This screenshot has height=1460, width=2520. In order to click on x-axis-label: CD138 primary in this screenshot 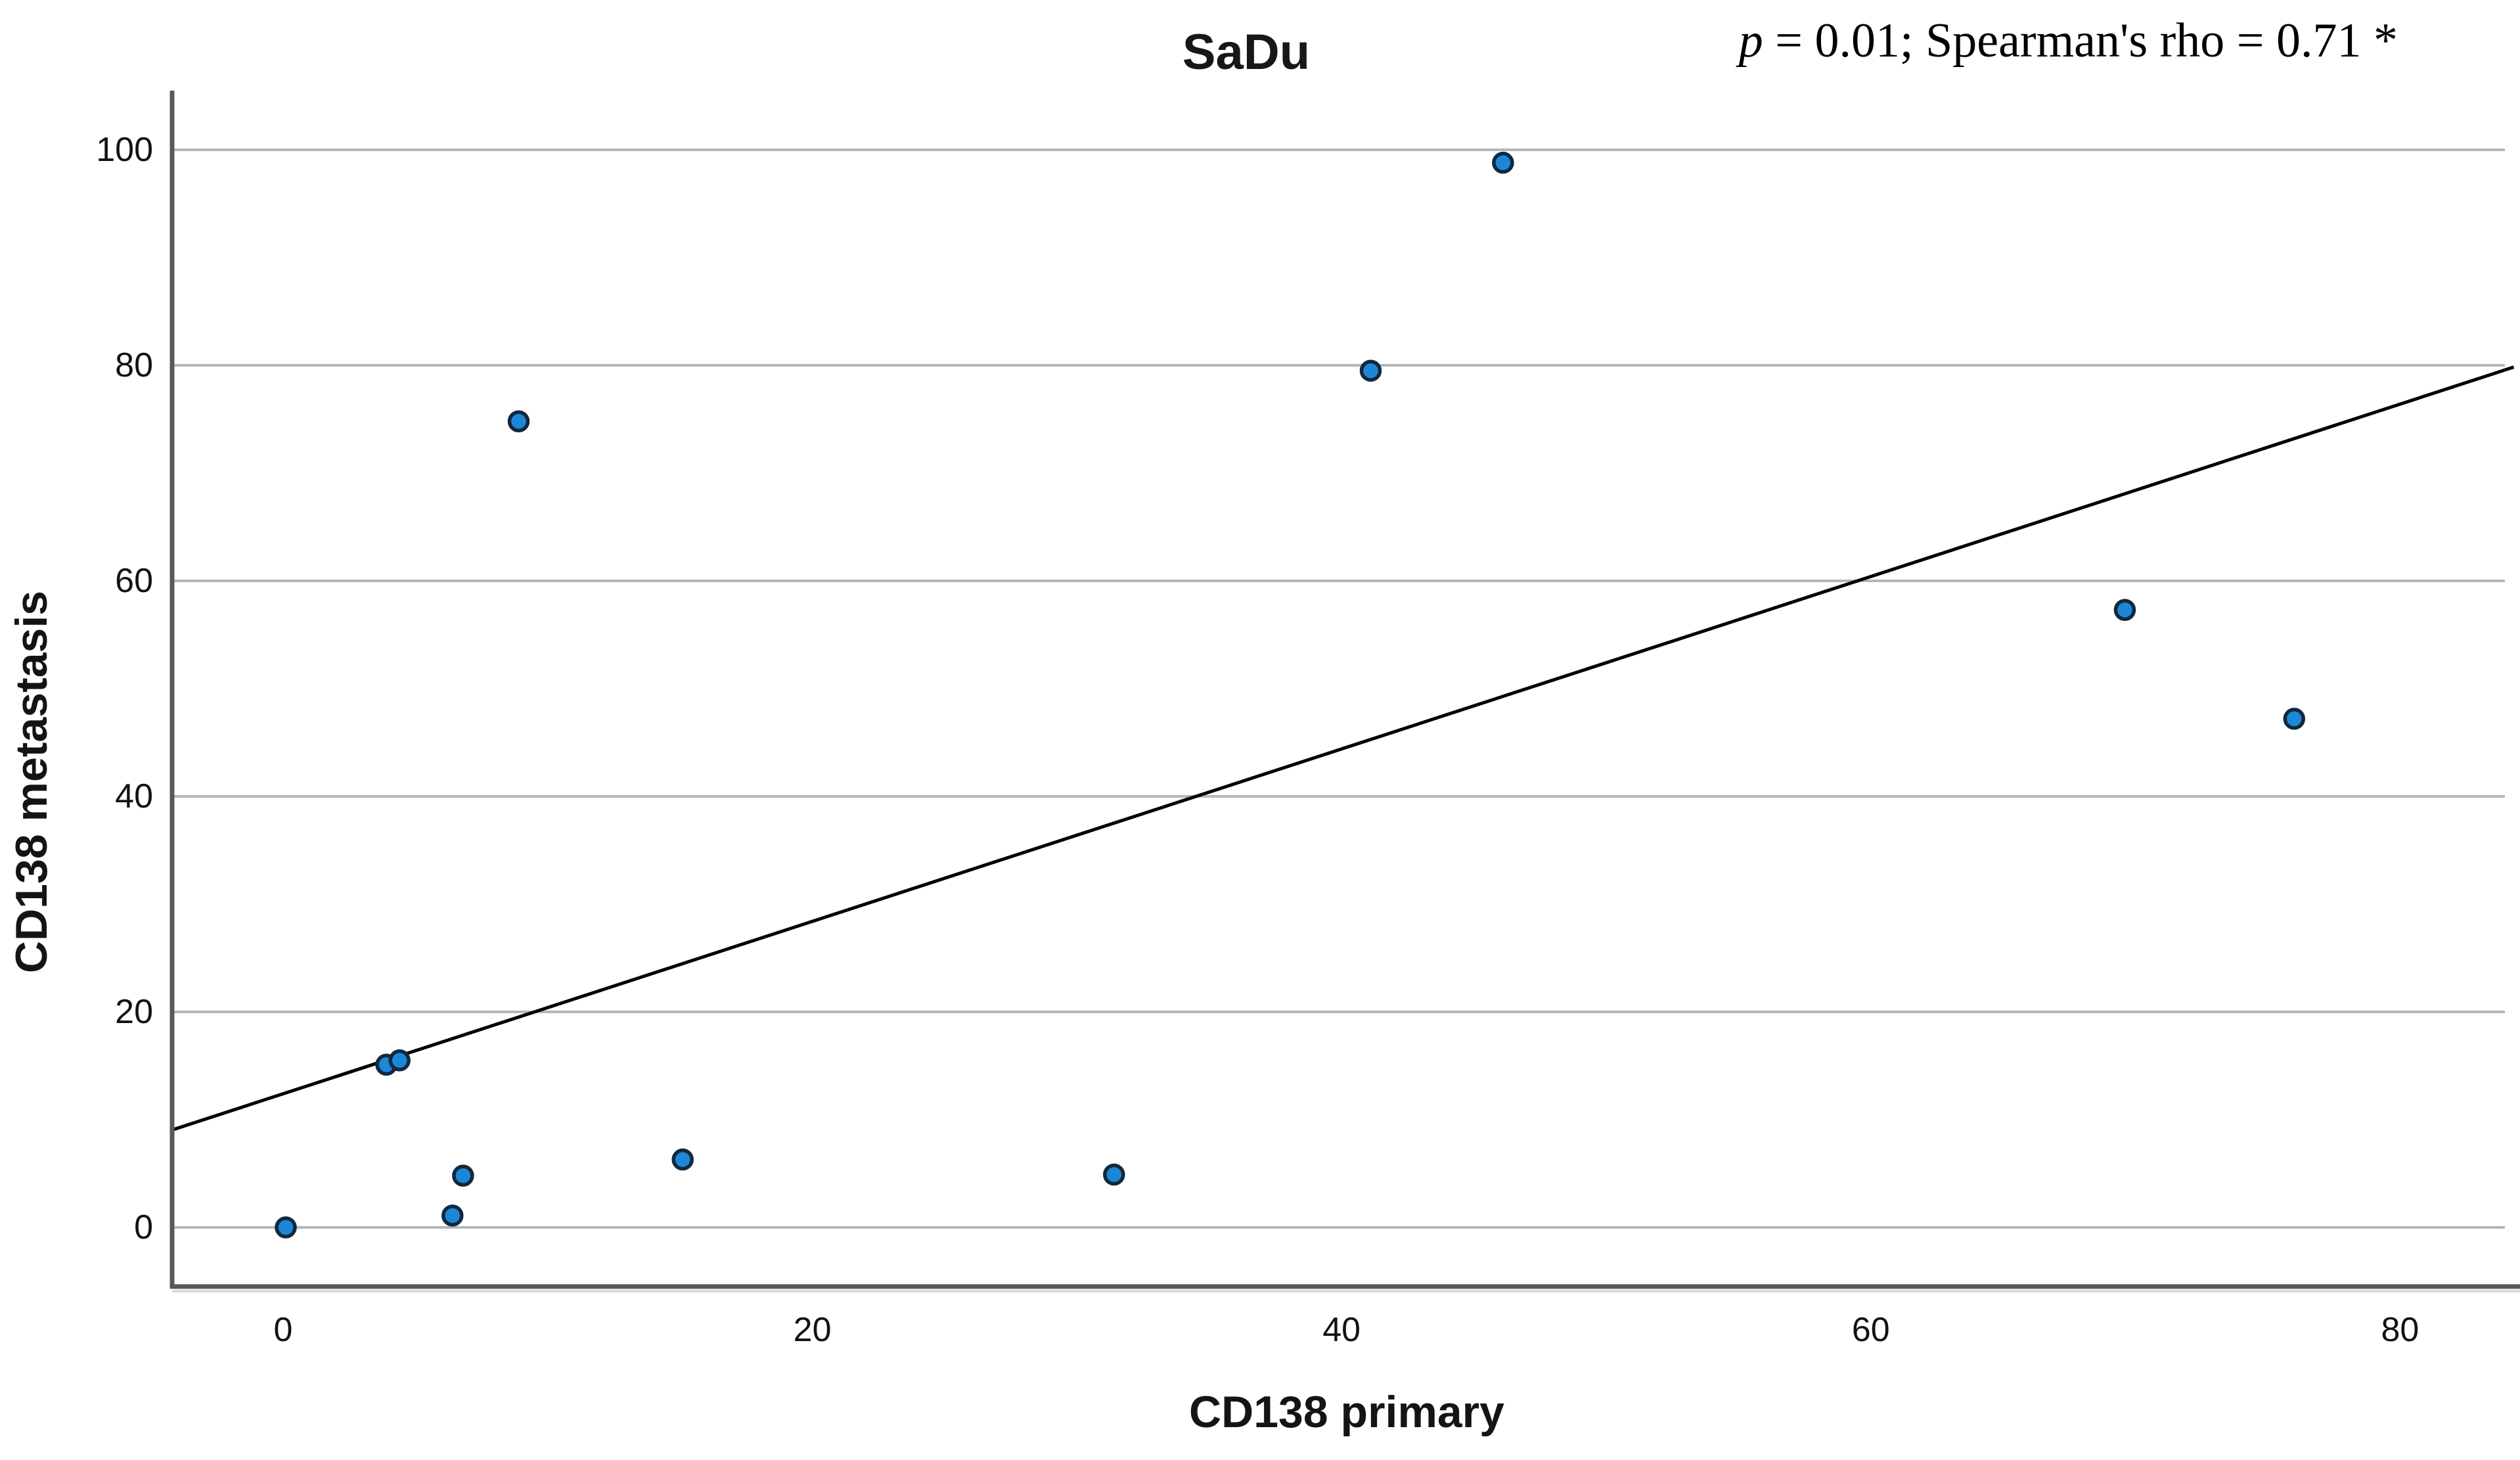, I will do `click(1346, 1412)`.